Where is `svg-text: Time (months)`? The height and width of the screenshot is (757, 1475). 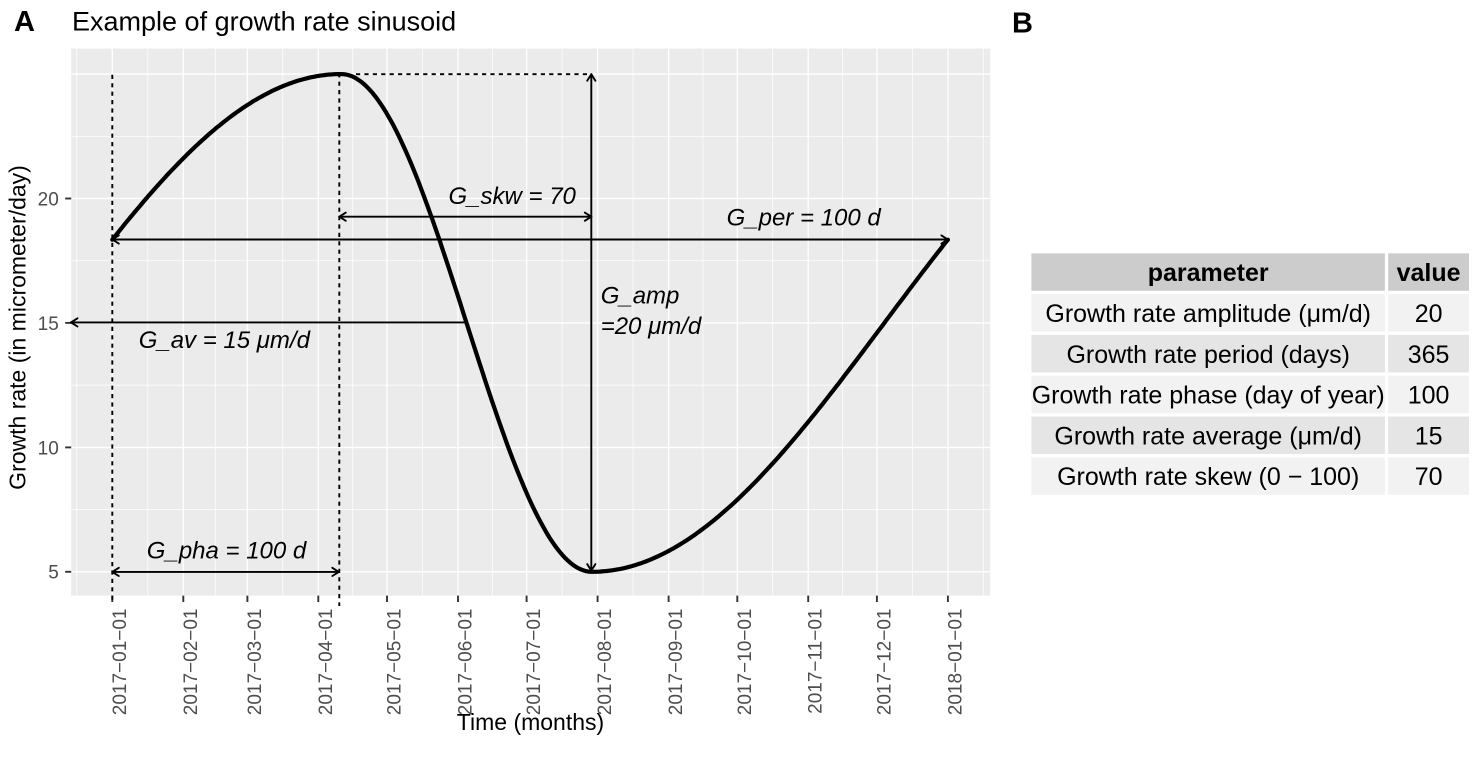
svg-text: Time (months) is located at coordinates (530, 722).